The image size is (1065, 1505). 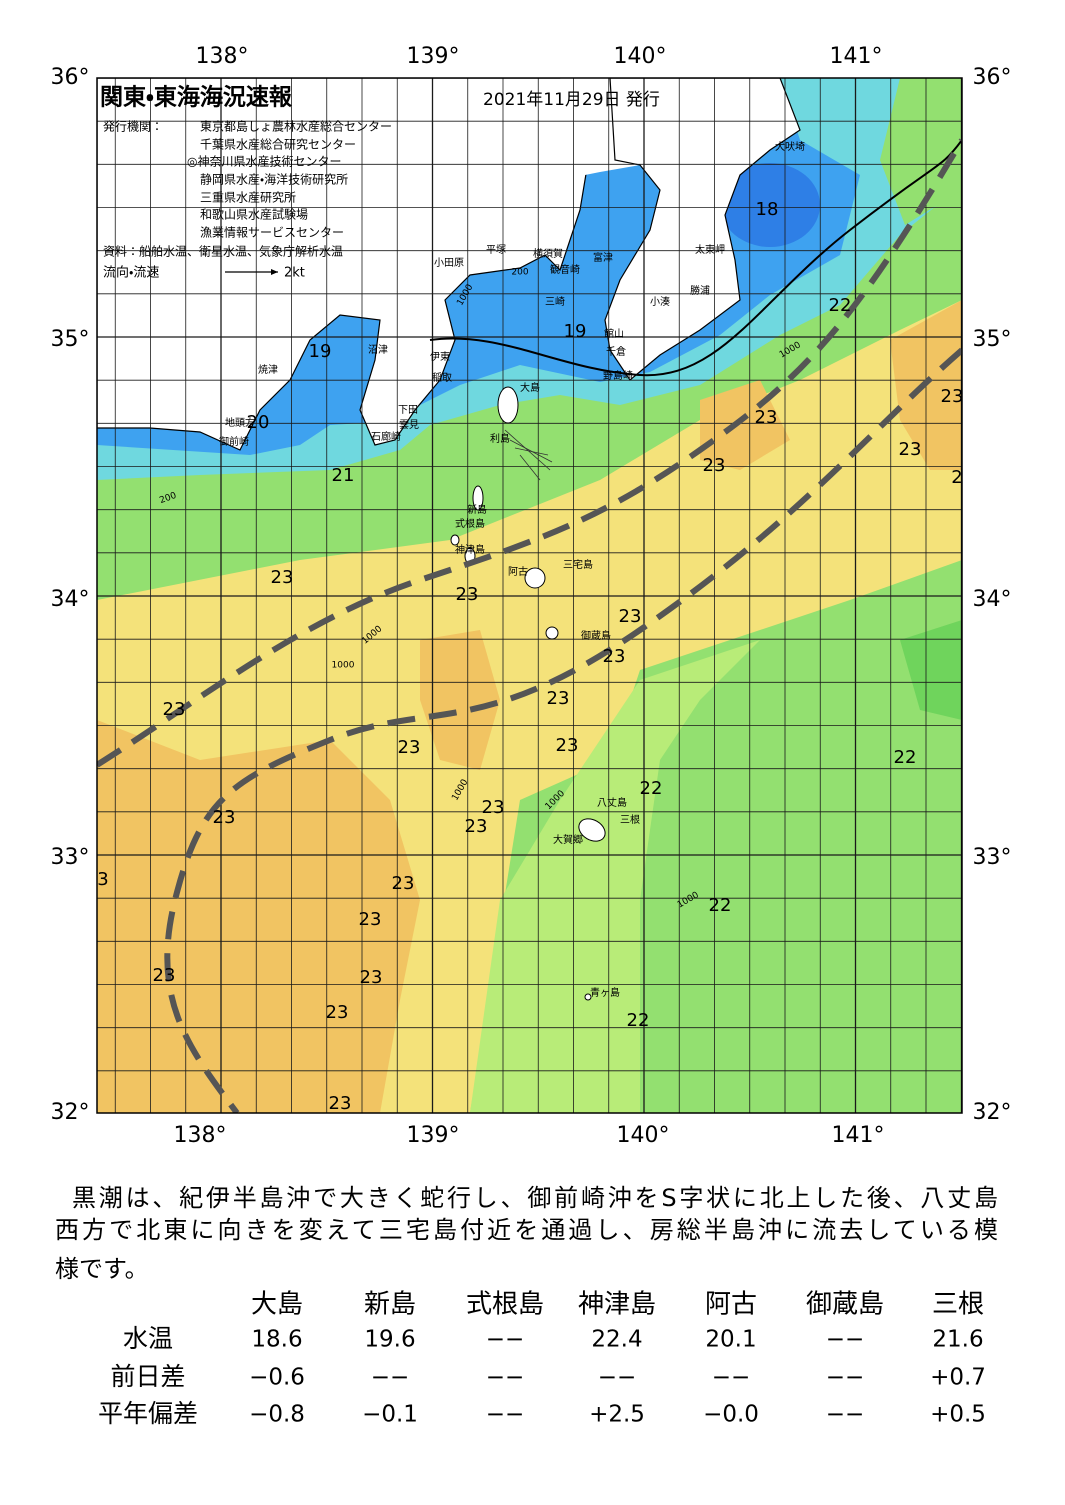 What do you see at coordinates (268, 370) in the screenshot?
I see `place-label: 焼津` at bounding box center [268, 370].